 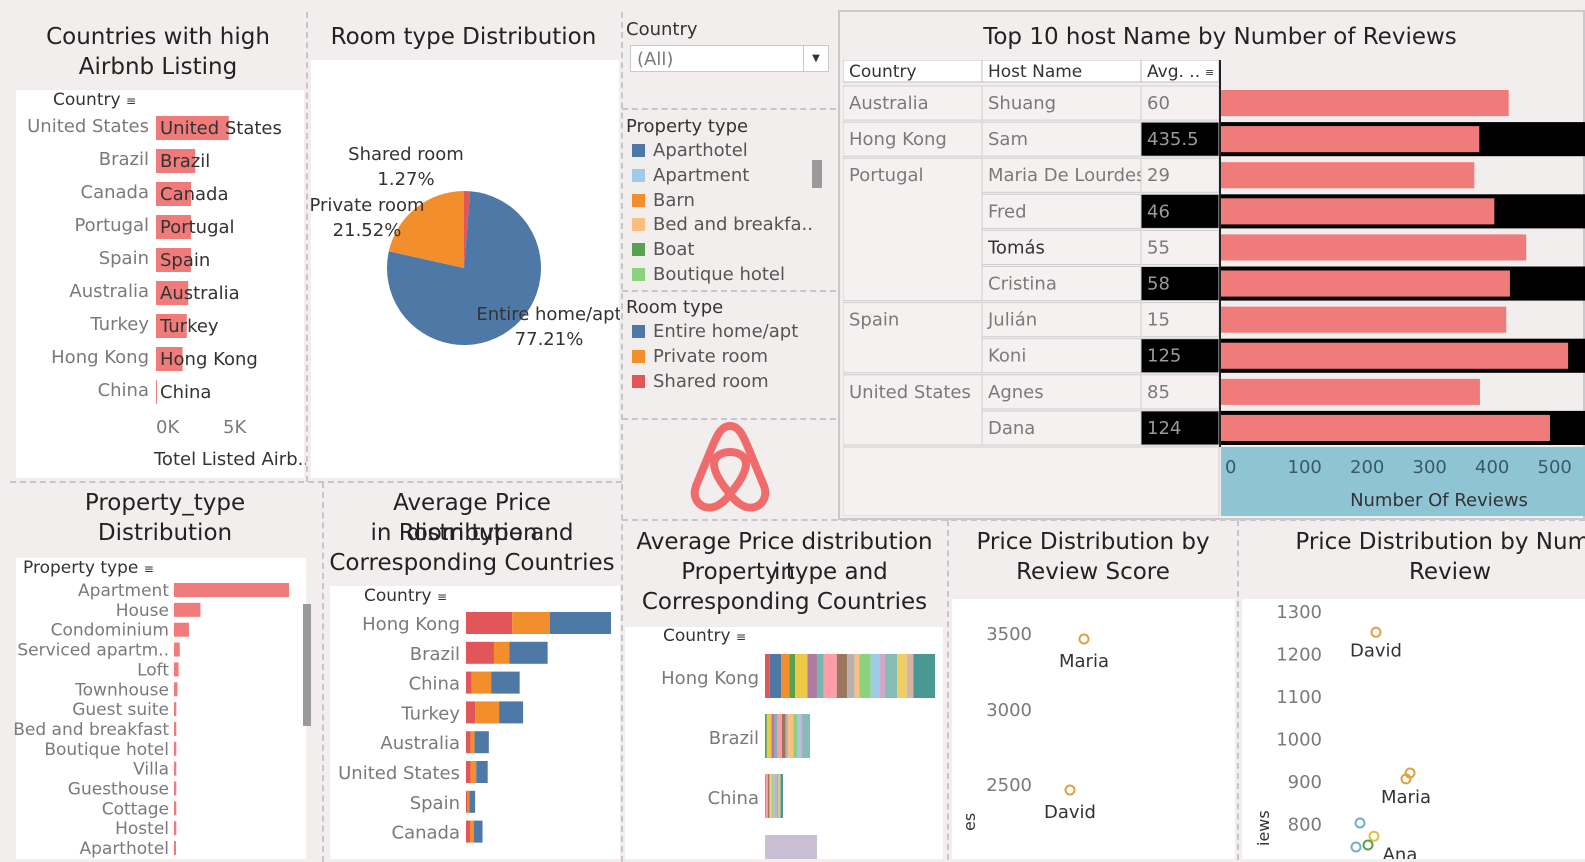 What do you see at coordinates (426, 229) in the screenshot?
I see `pie-slice` at bounding box center [426, 229].